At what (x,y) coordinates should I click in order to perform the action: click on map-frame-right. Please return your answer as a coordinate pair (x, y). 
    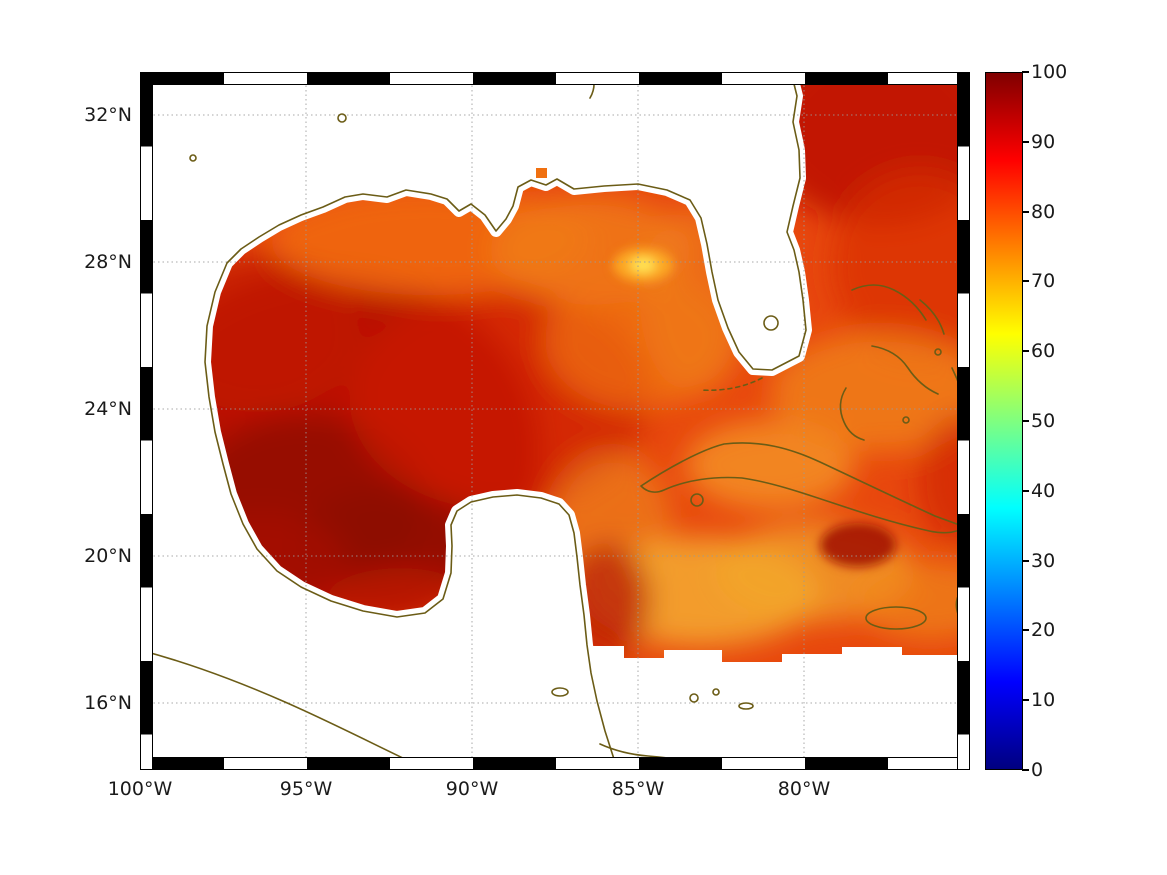
    Looking at the image, I should click on (963, 421).